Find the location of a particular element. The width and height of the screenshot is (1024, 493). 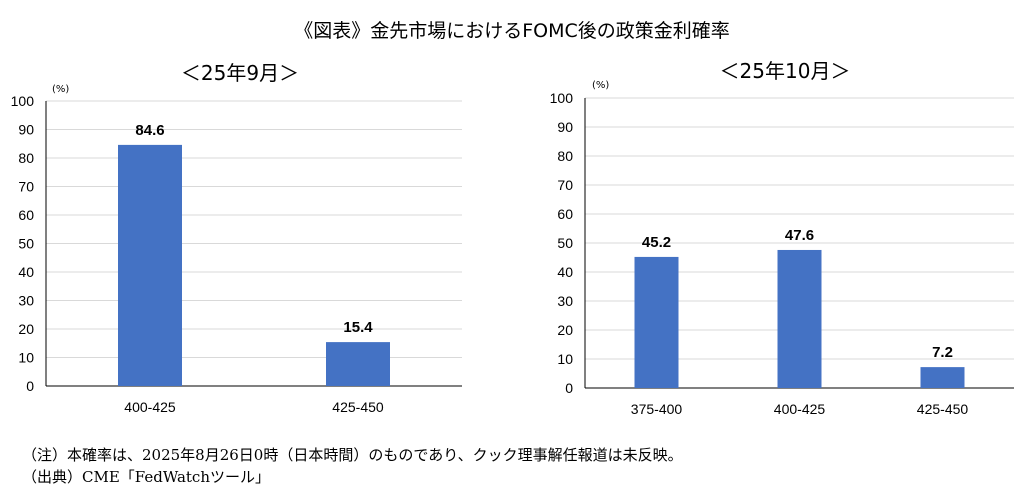

data-label: 7.2 is located at coordinates (942, 352).